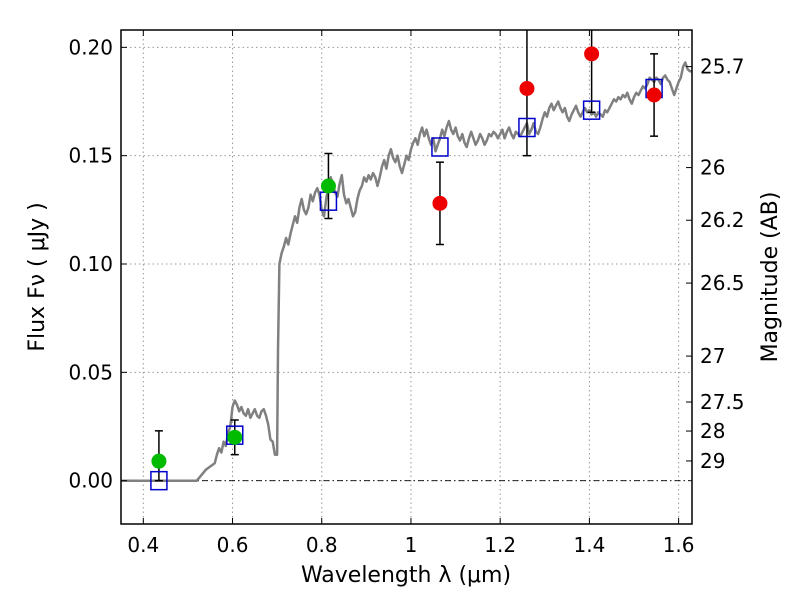  I want to click on x-tick-label: 0.4, so click(143, 545).